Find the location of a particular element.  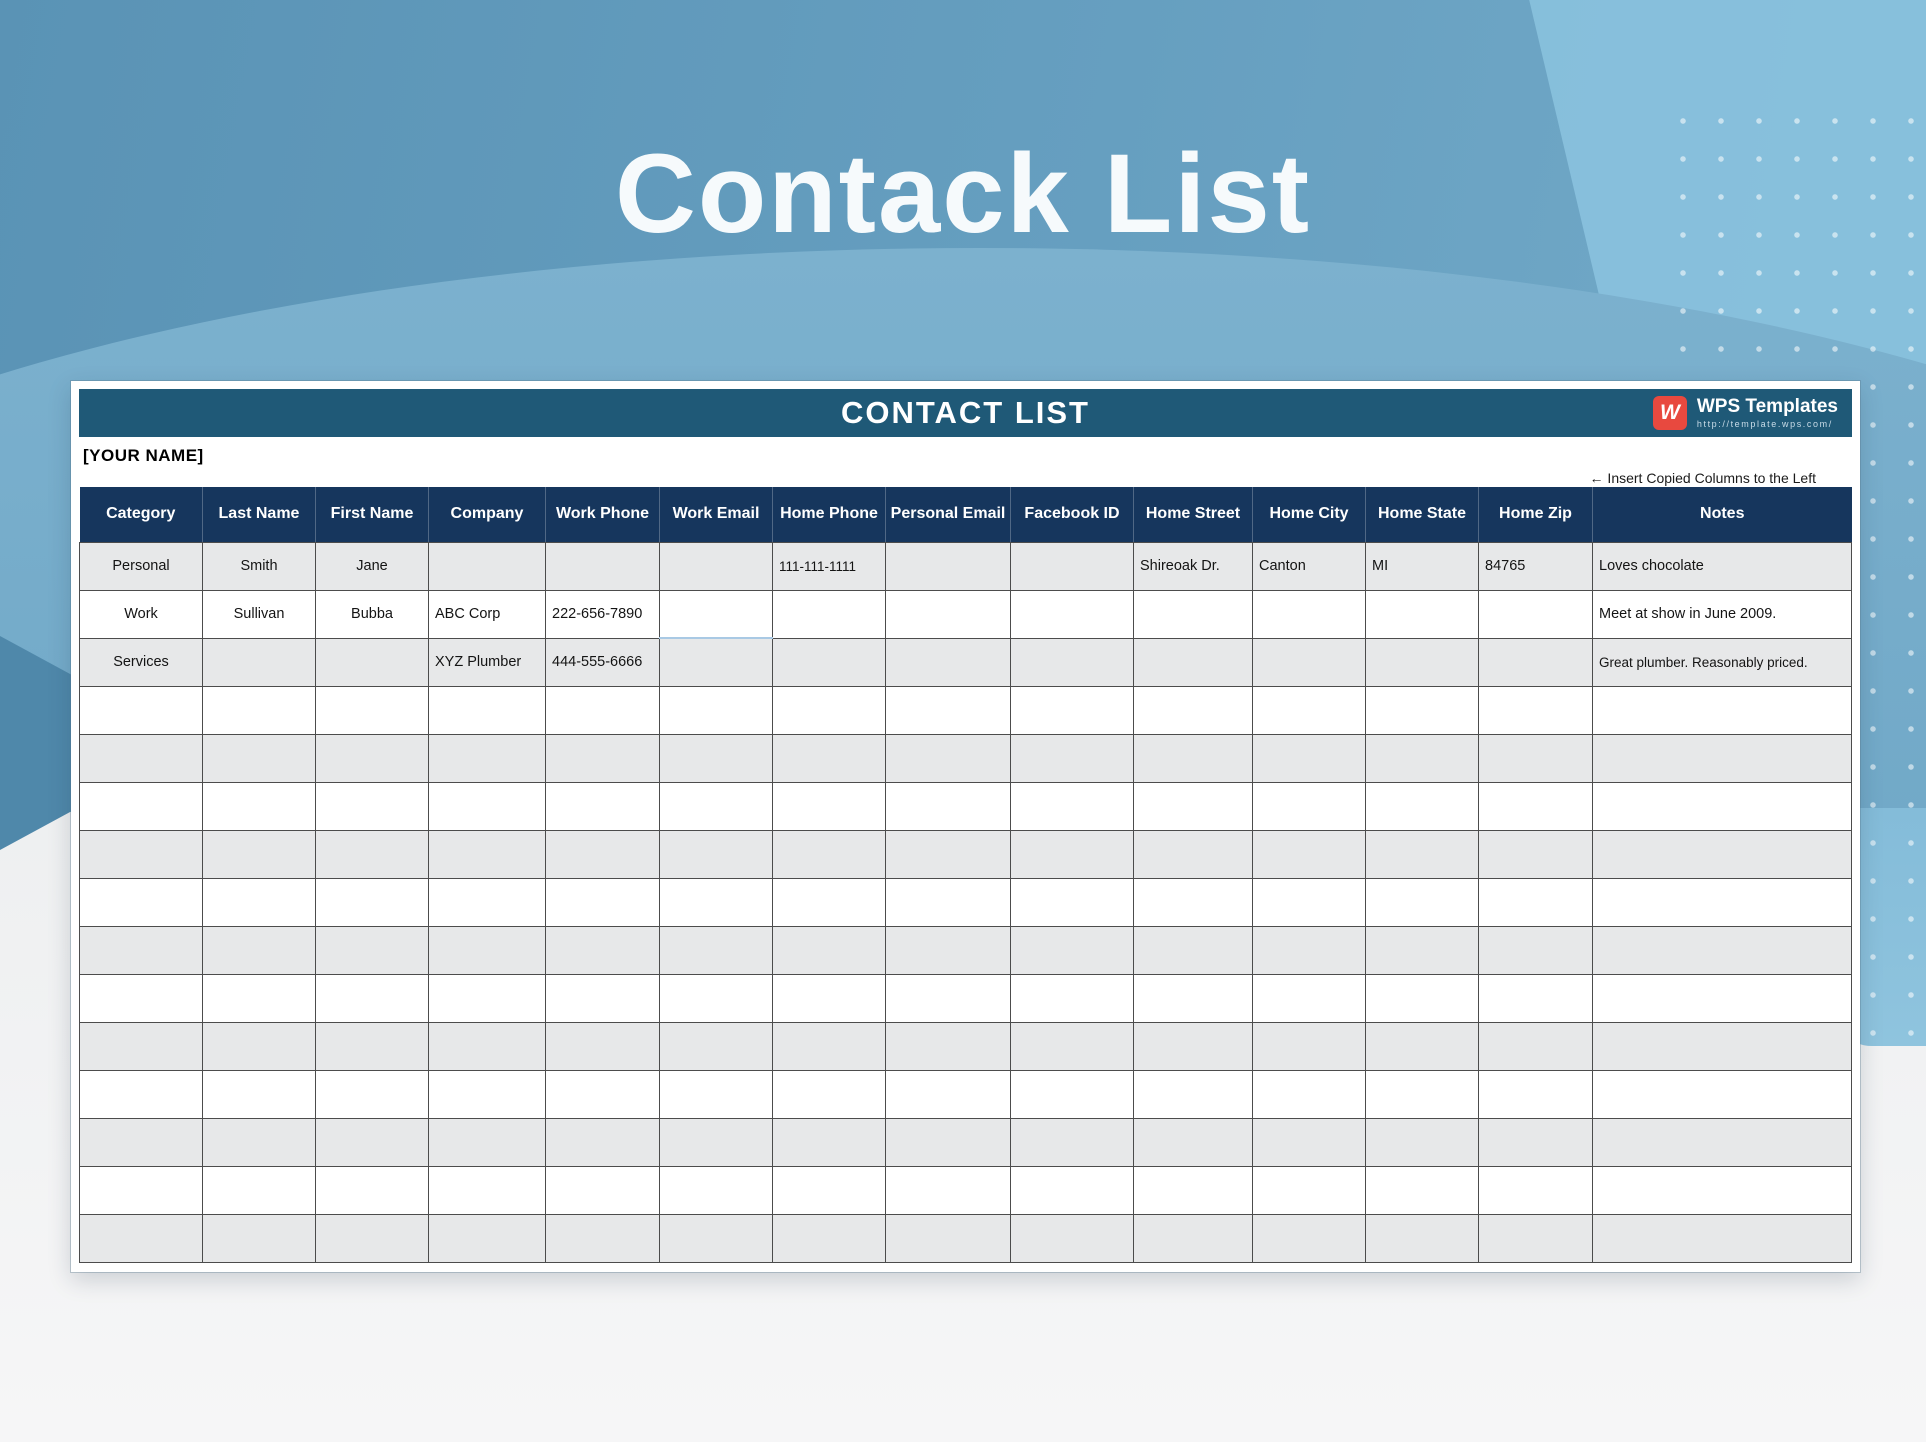

table-cell: 111-111-1111 is located at coordinates (829, 566).